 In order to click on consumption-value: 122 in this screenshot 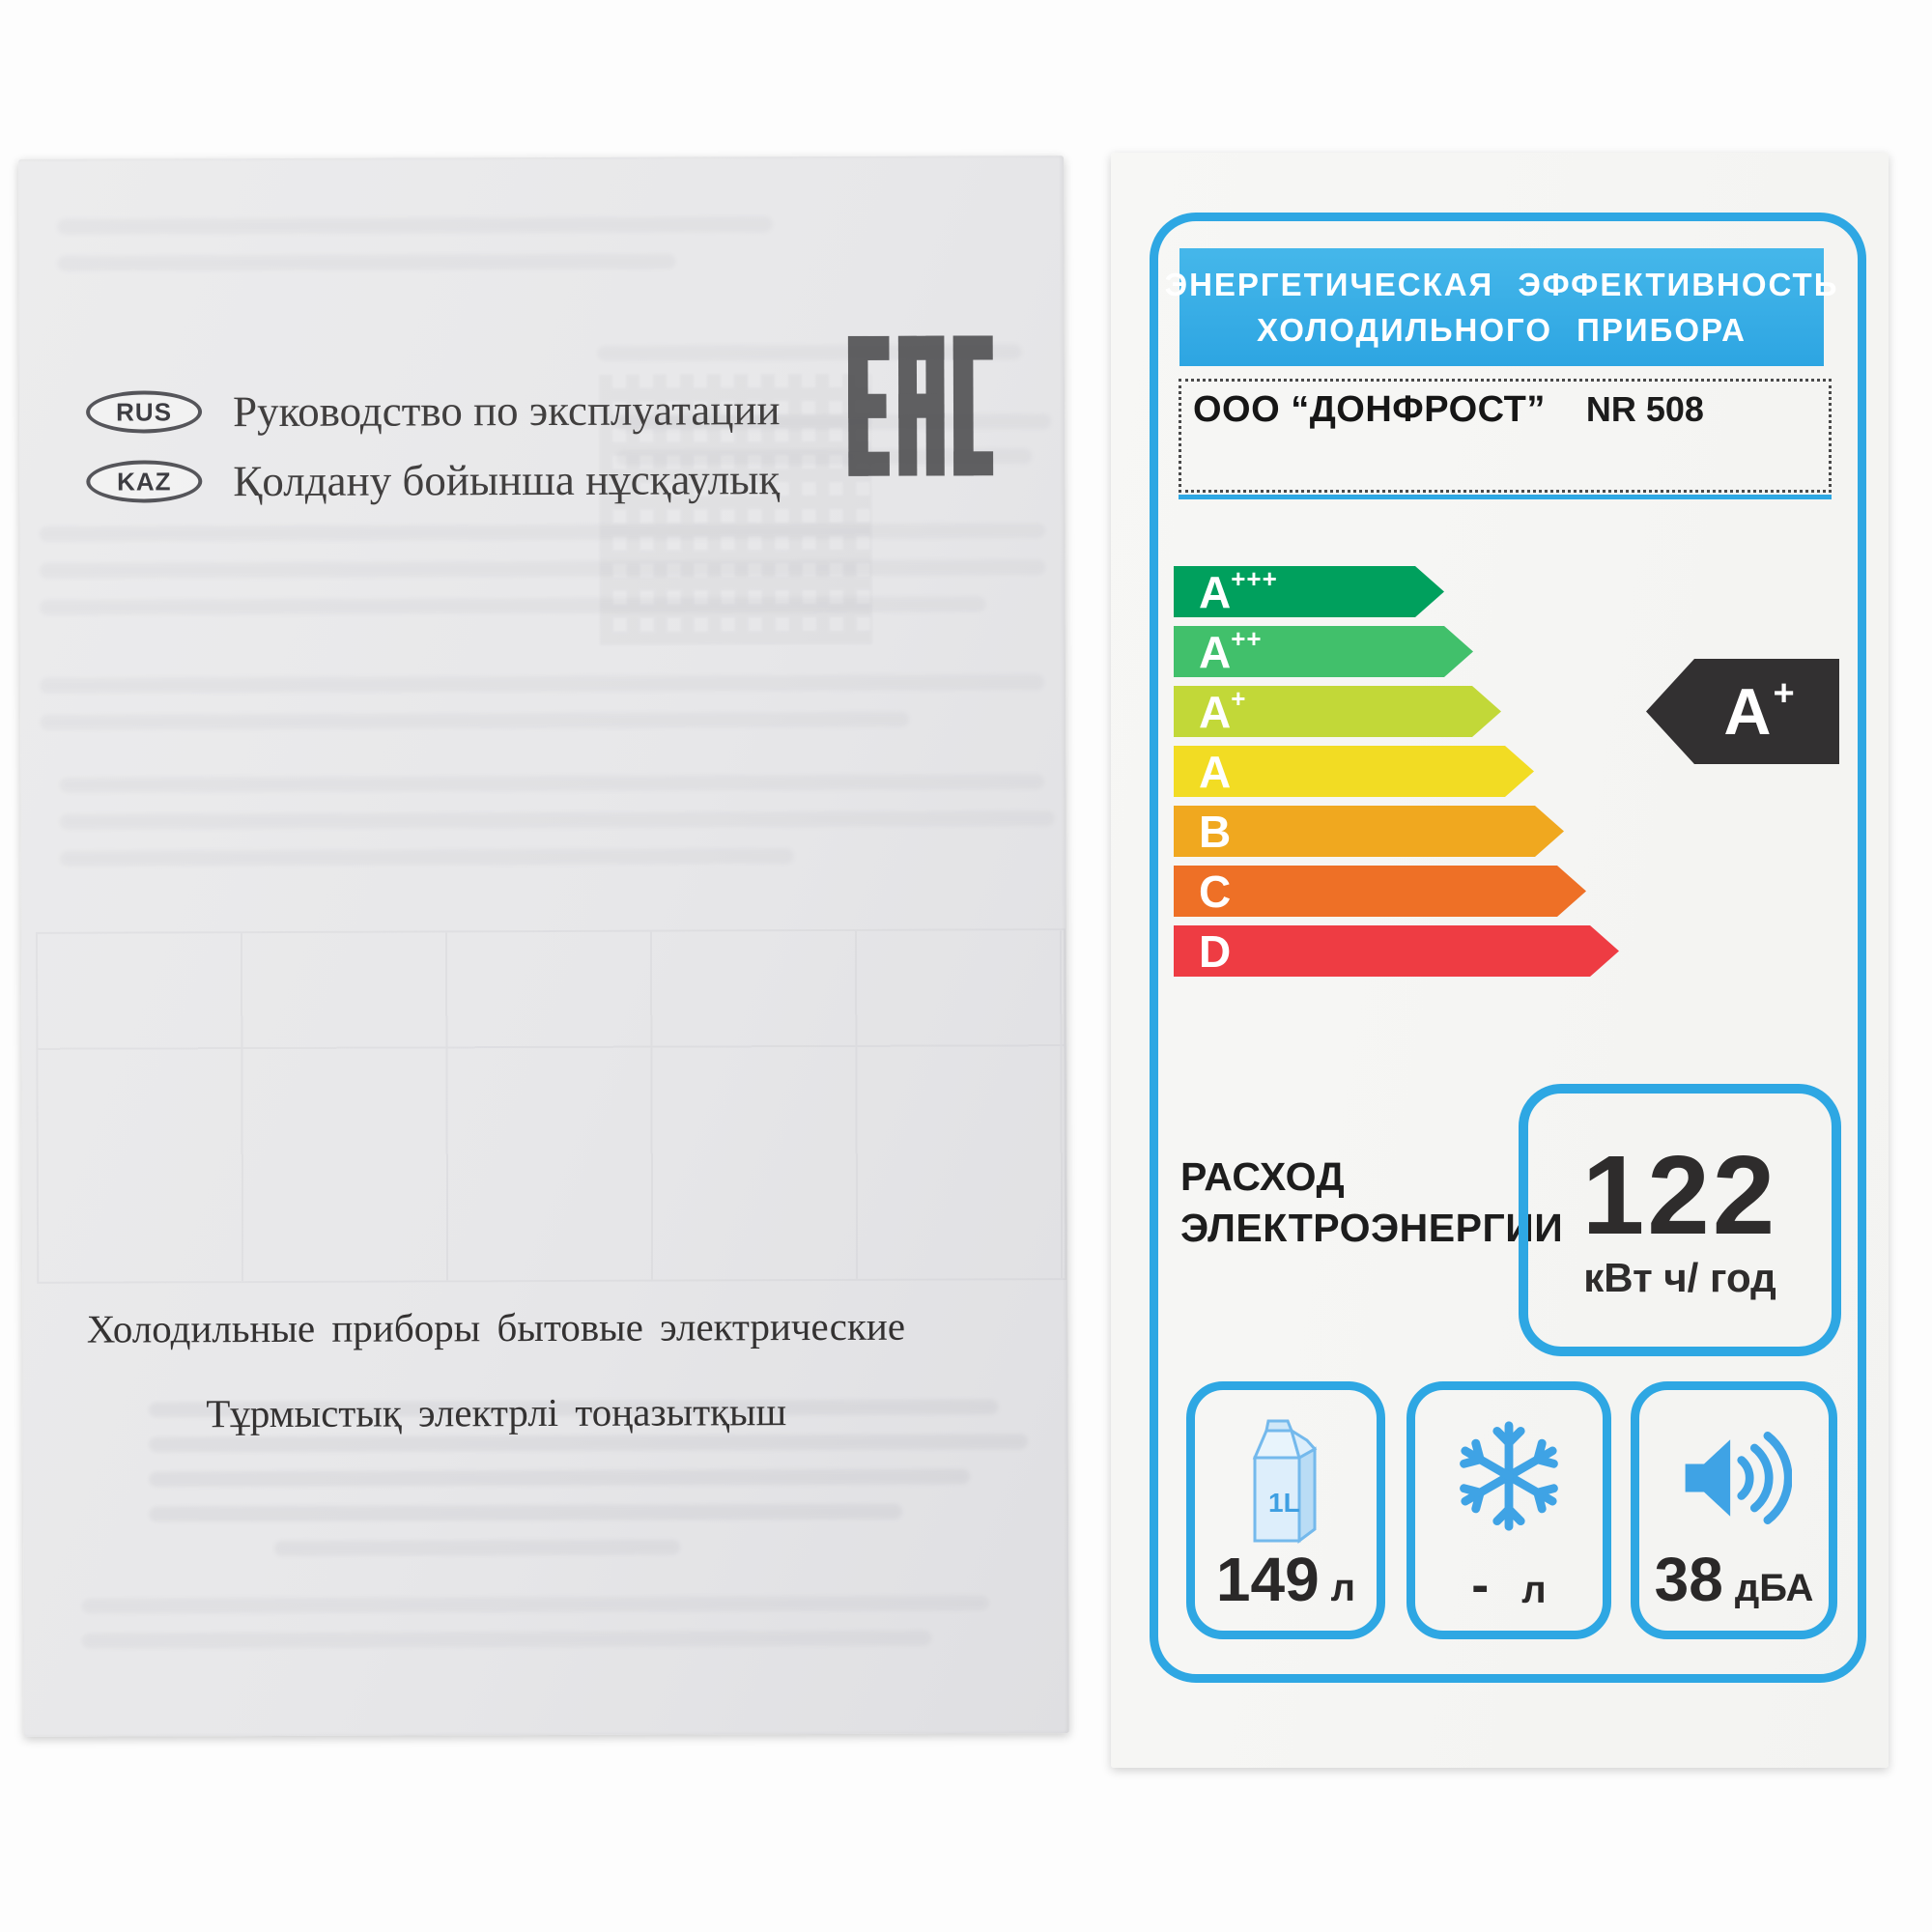, I will do `click(1679, 1195)`.